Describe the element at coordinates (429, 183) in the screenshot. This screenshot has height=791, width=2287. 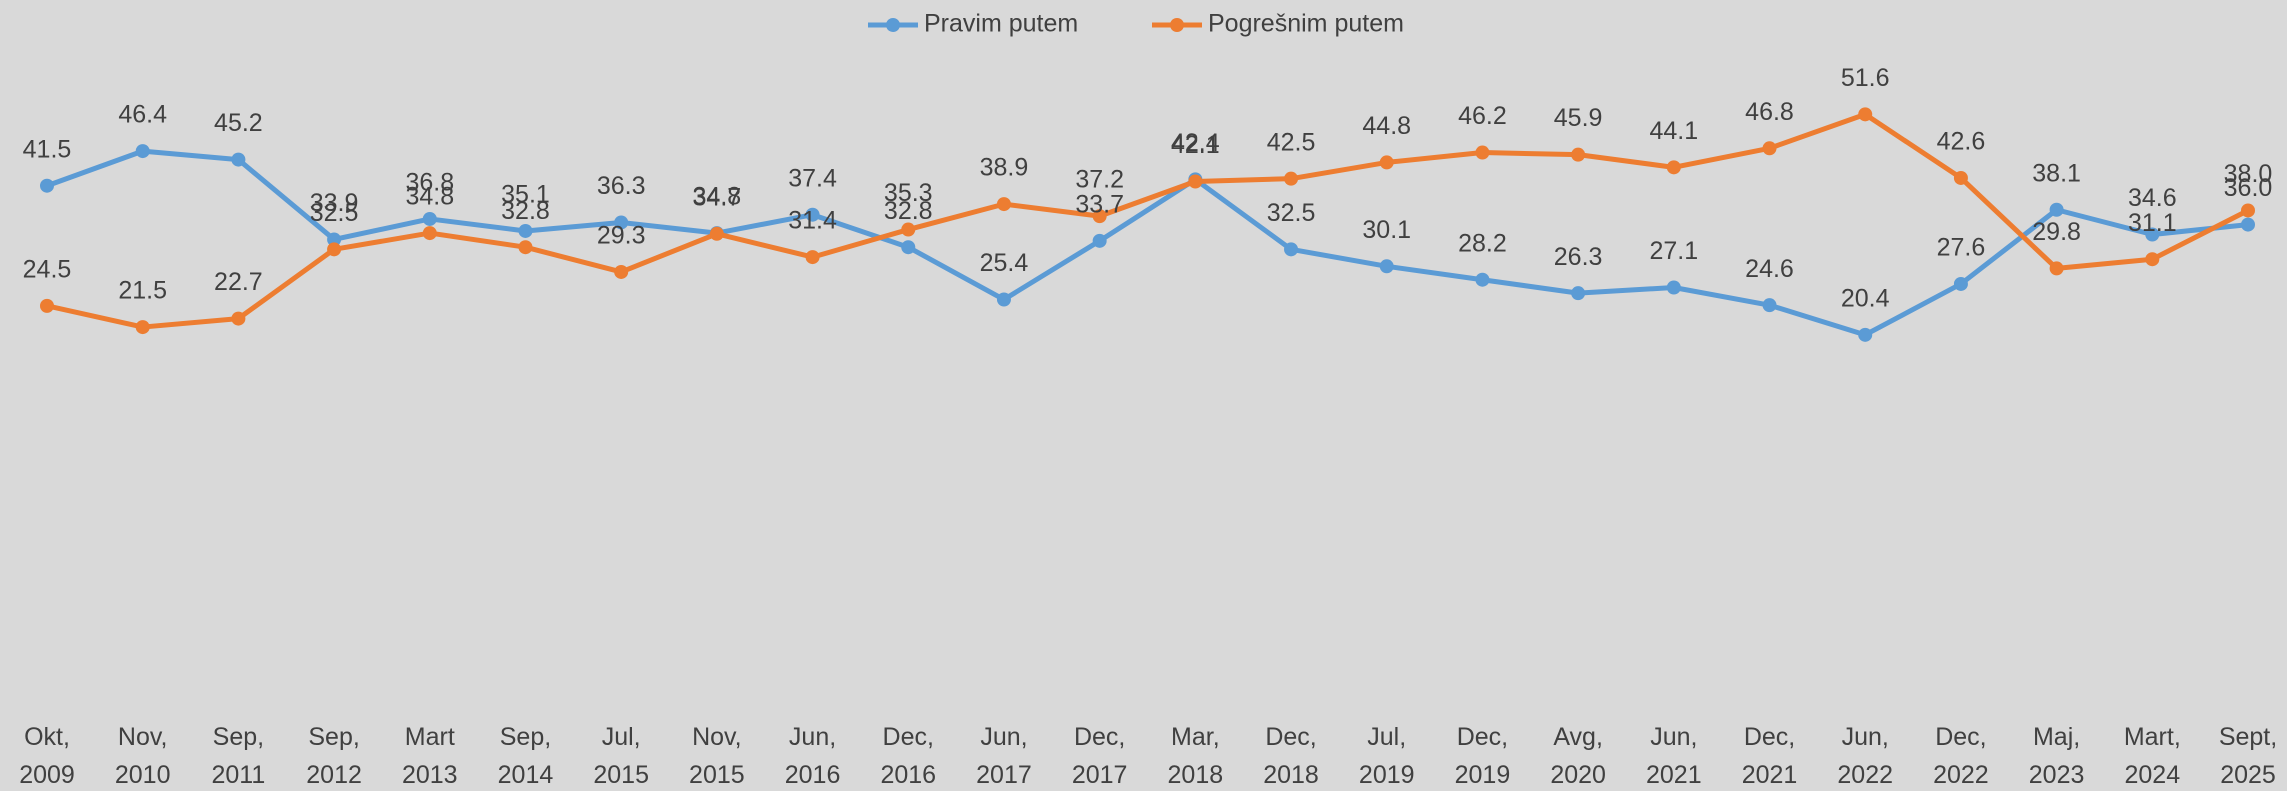
I see `data-label: 36.8` at that location.